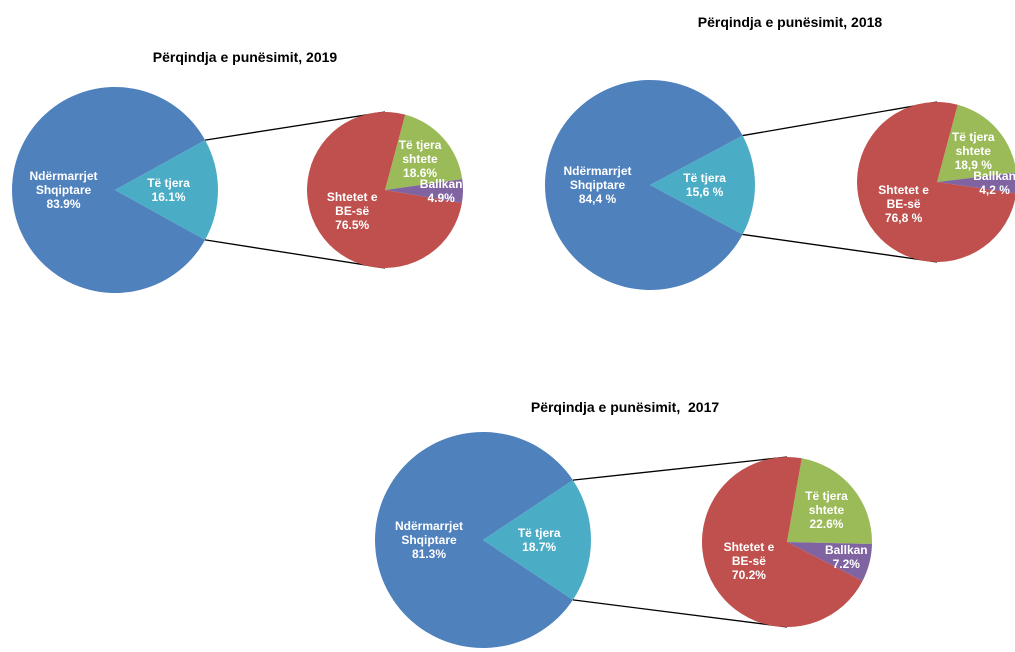  I want to click on data-label: Ndërmarrjet Shqiptare 83.9%, so click(64, 190).